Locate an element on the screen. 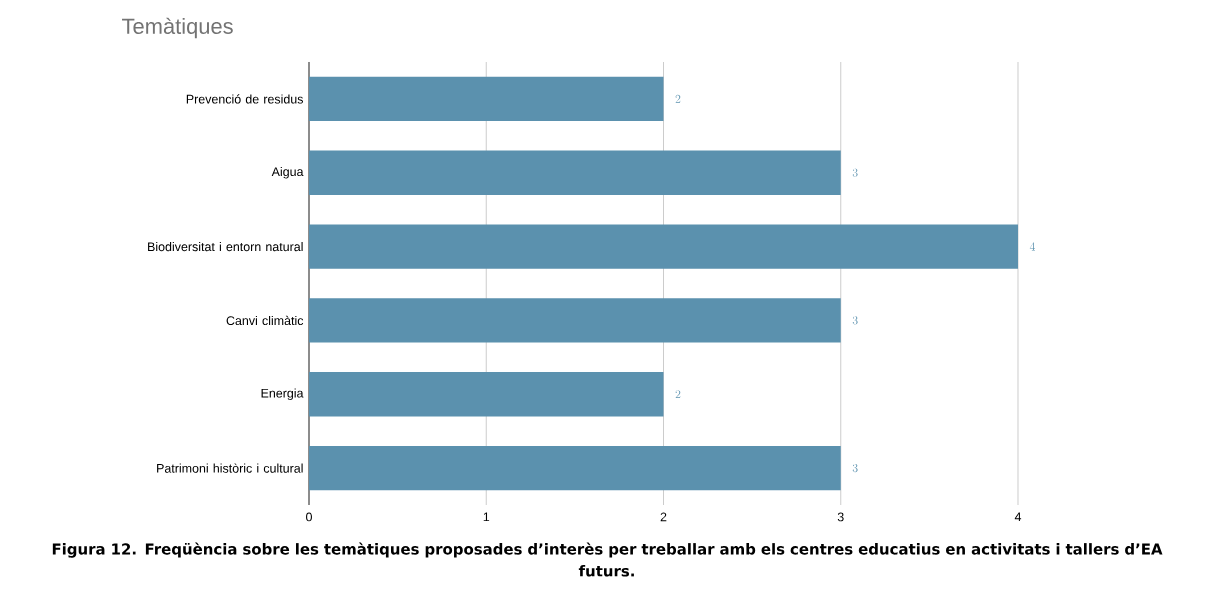 The width and height of the screenshot is (1215, 601). y-tick-label: Biodiversitat i entorn natural is located at coordinates (225, 247).